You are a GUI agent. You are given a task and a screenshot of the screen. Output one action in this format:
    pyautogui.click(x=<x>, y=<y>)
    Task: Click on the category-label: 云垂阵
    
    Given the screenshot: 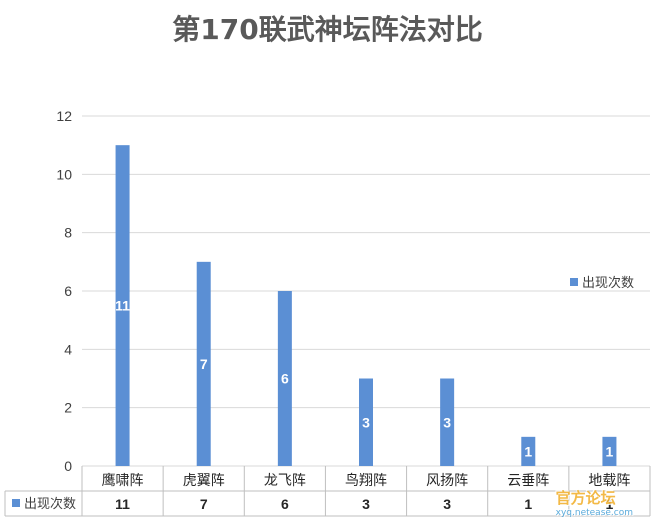 What is the action you would take?
    pyautogui.click(x=528, y=481)
    